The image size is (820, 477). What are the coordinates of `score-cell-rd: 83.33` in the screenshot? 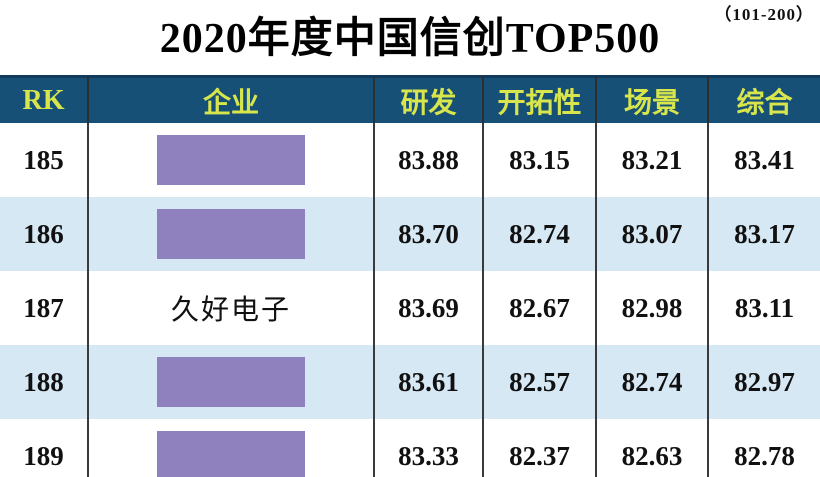 It's located at (427, 448).